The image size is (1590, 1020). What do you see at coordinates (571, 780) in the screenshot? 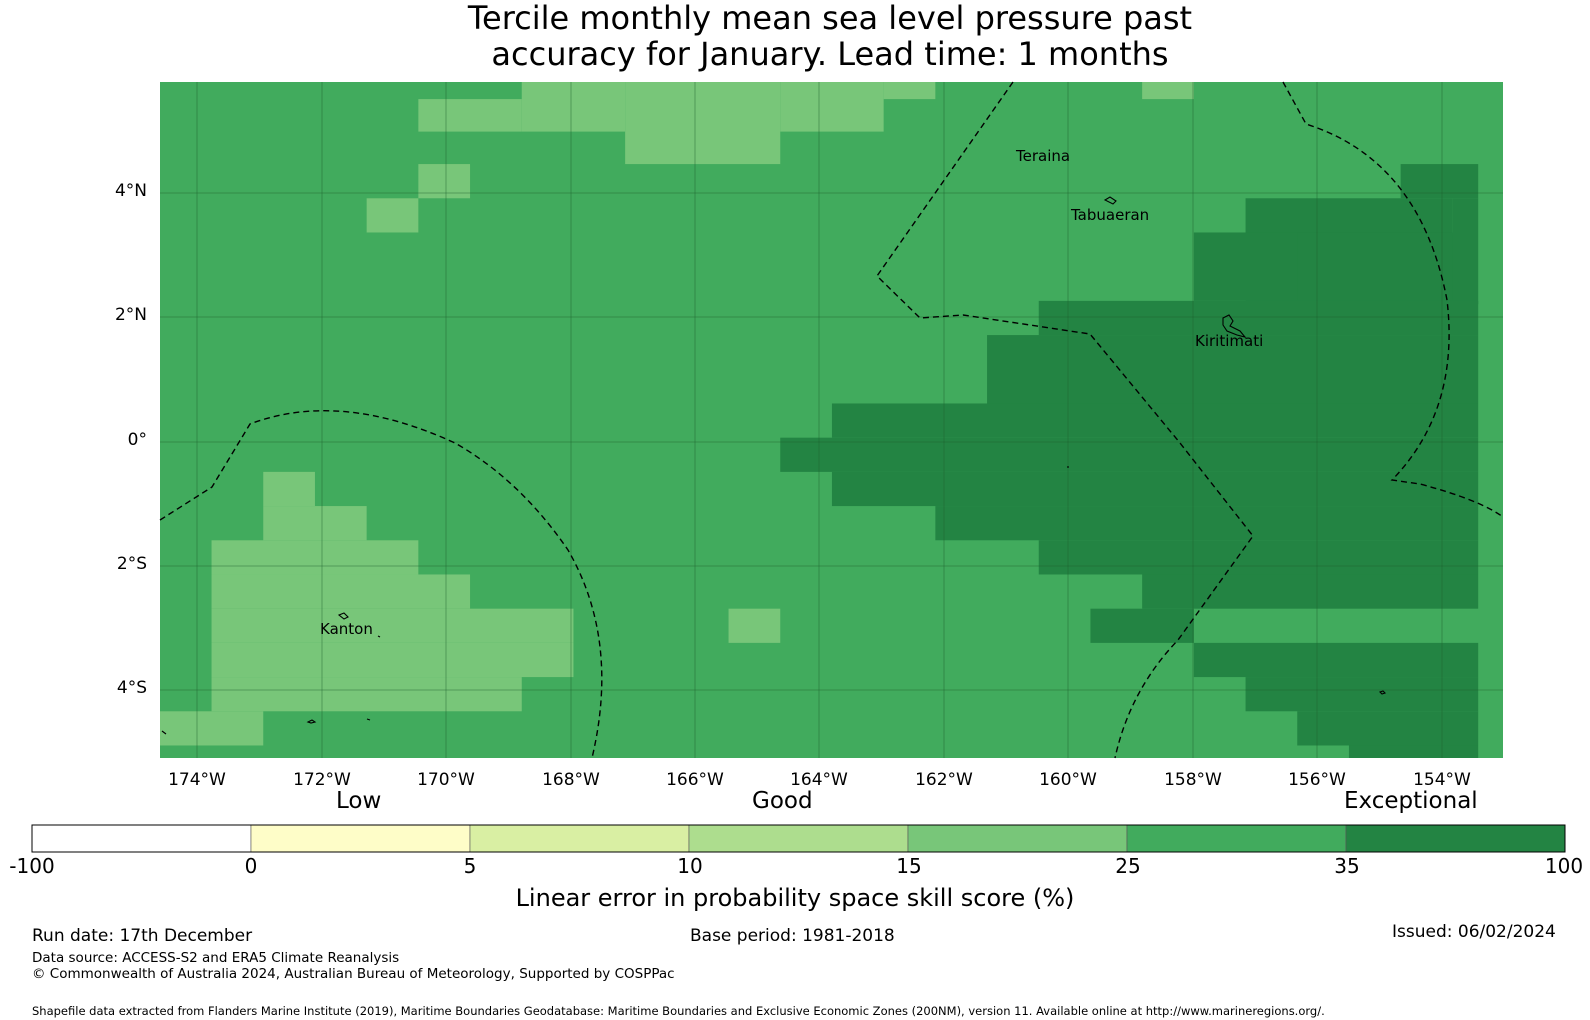
I see `lon-label-168w: 168°W` at bounding box center [571, 780].